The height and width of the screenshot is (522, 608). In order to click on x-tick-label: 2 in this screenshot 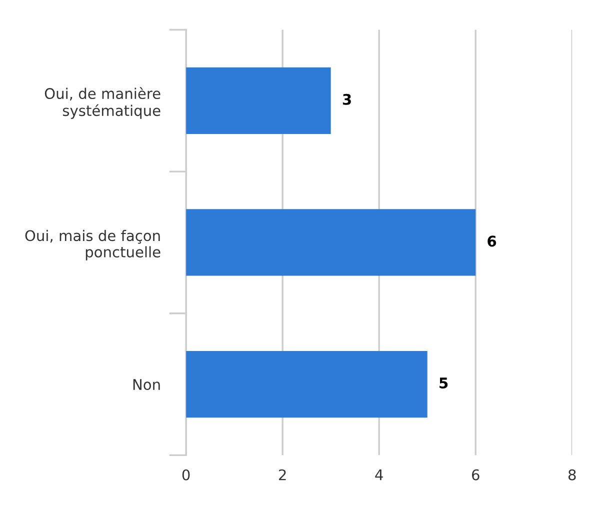, I will do `click(282, 474)`.